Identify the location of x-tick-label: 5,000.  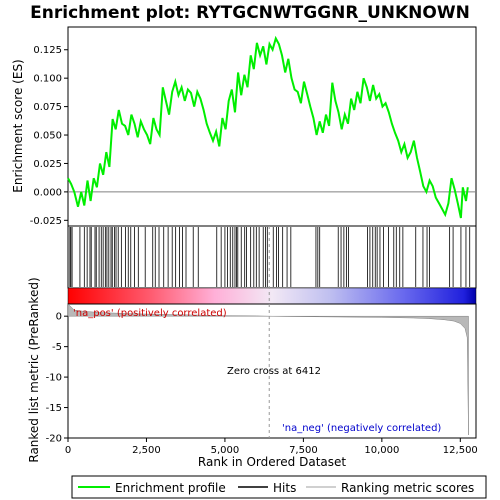
(225, 450).